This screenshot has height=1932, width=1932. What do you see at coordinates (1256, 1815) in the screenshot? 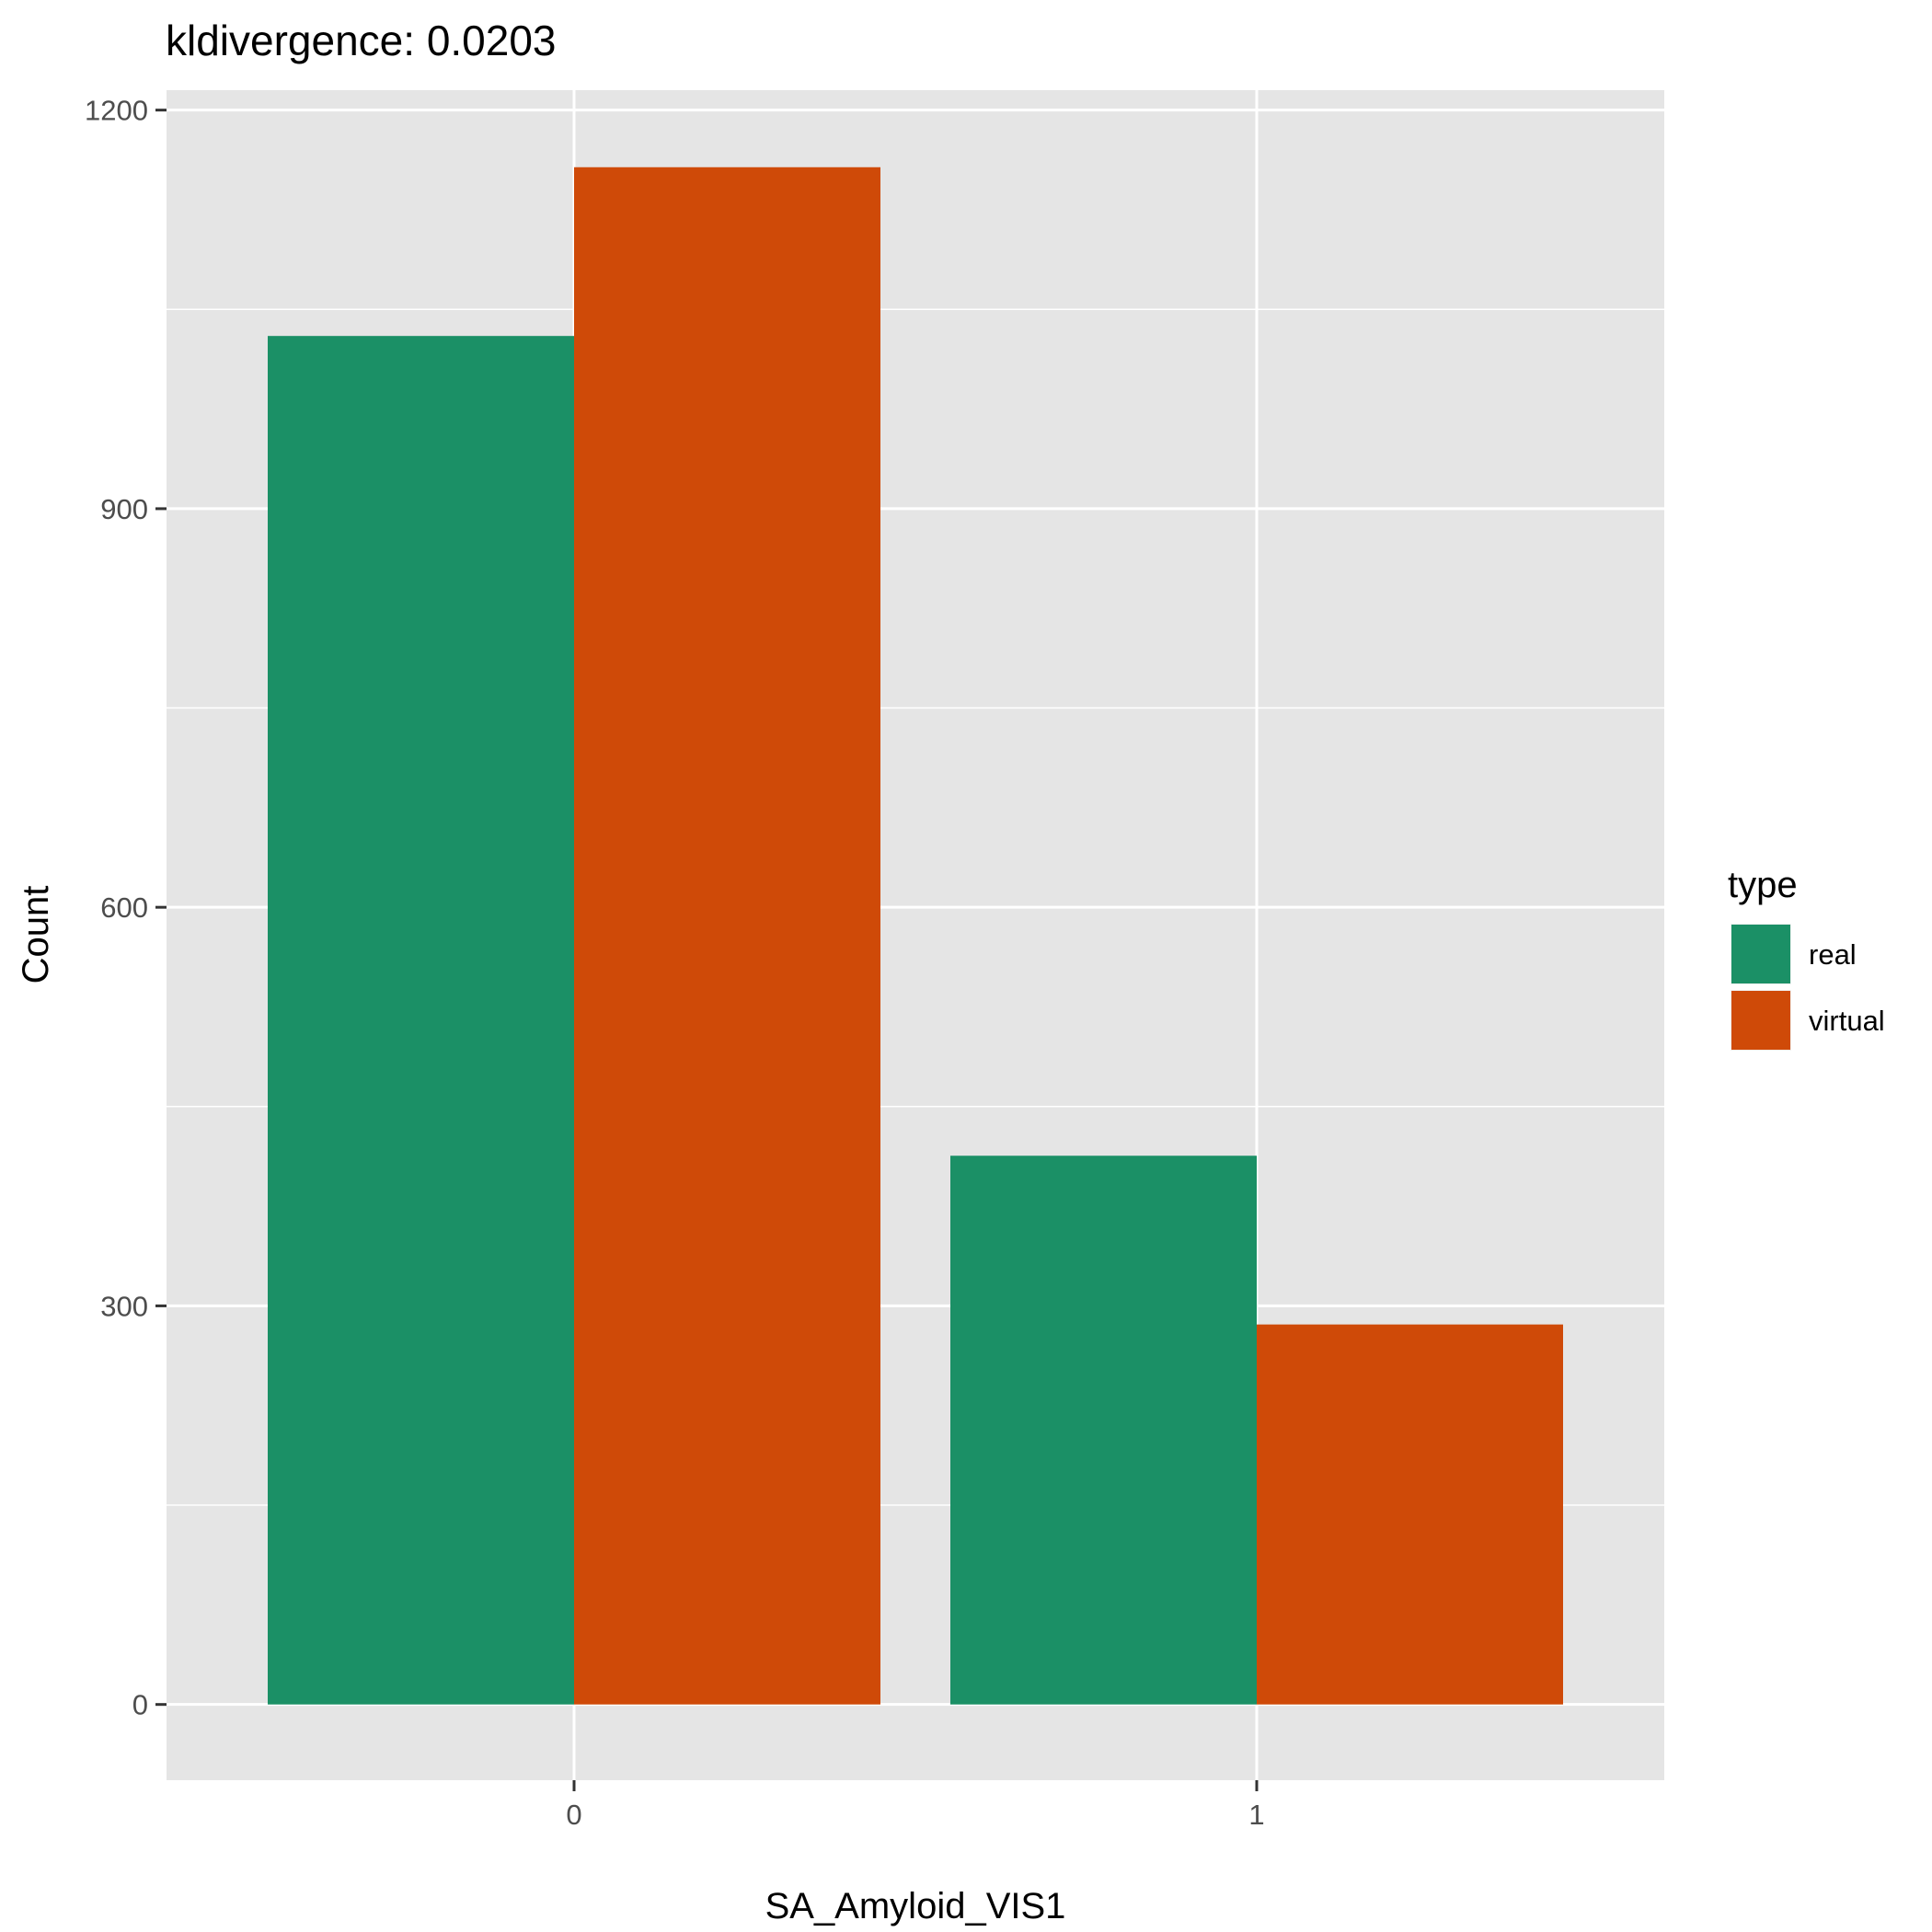
I see `x-tick-label: 1` at bounding box center [1256, 1815].